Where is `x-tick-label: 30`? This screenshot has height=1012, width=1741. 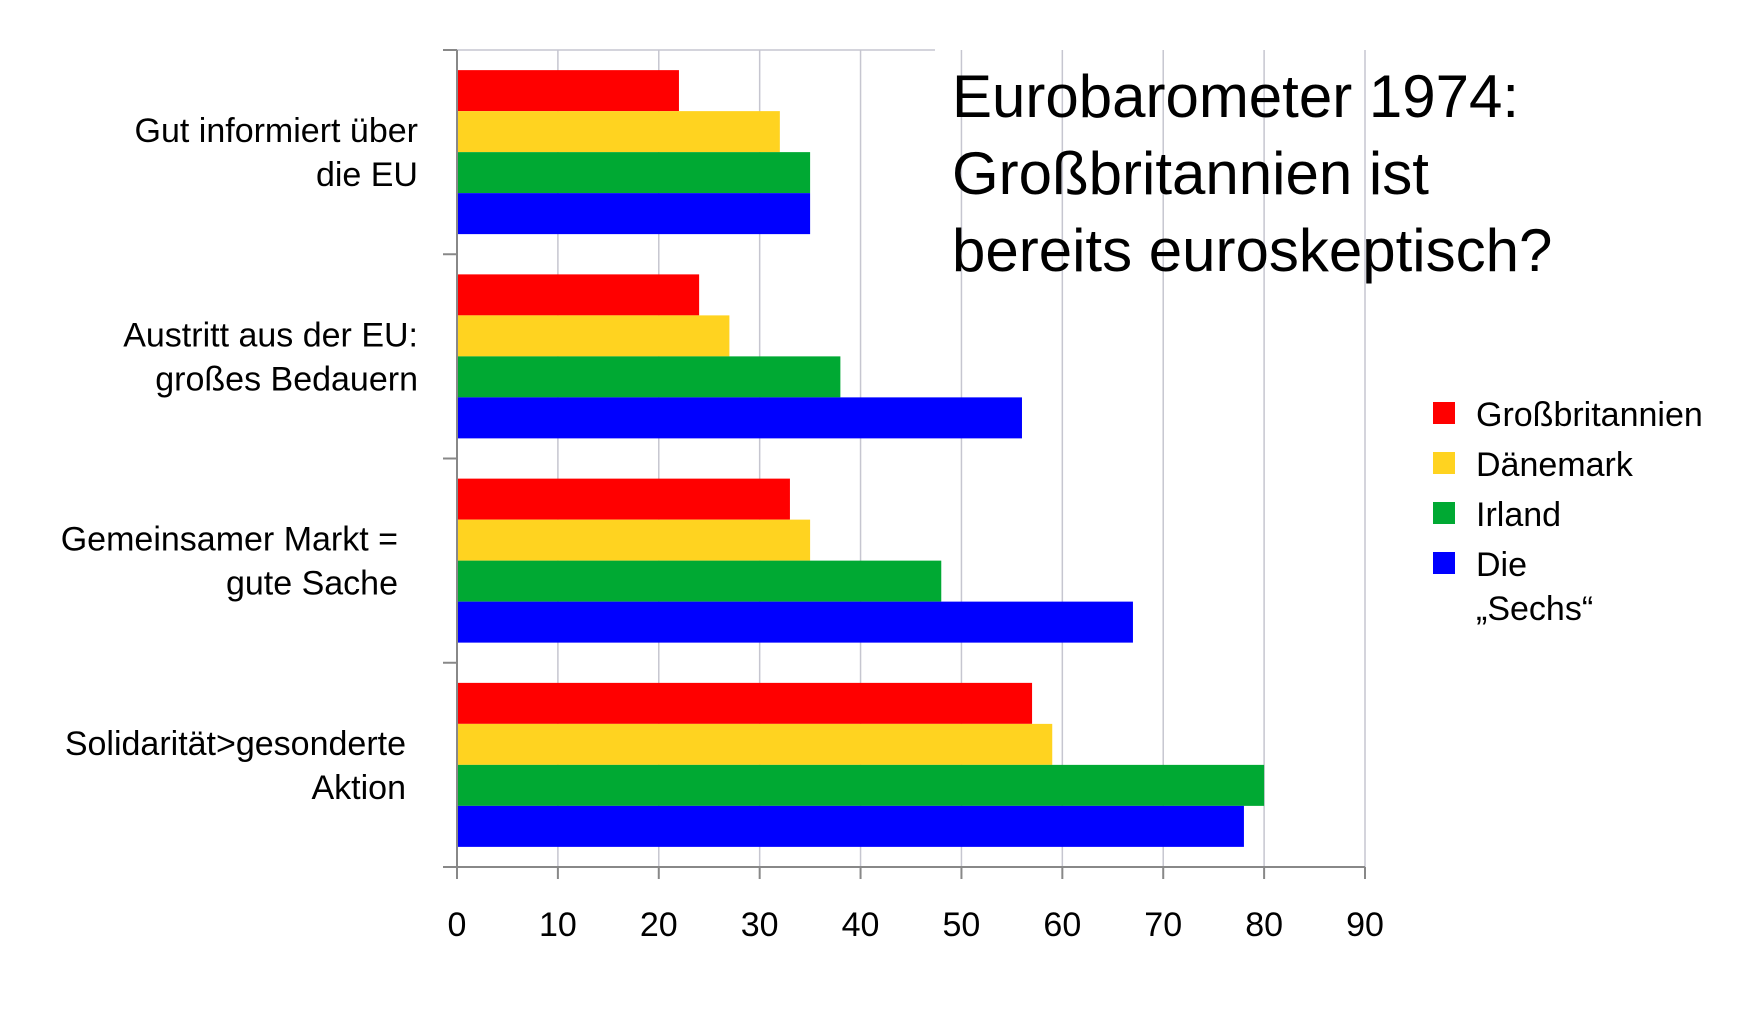 x-tick-label: 30 is located at coordinates (760, 925).